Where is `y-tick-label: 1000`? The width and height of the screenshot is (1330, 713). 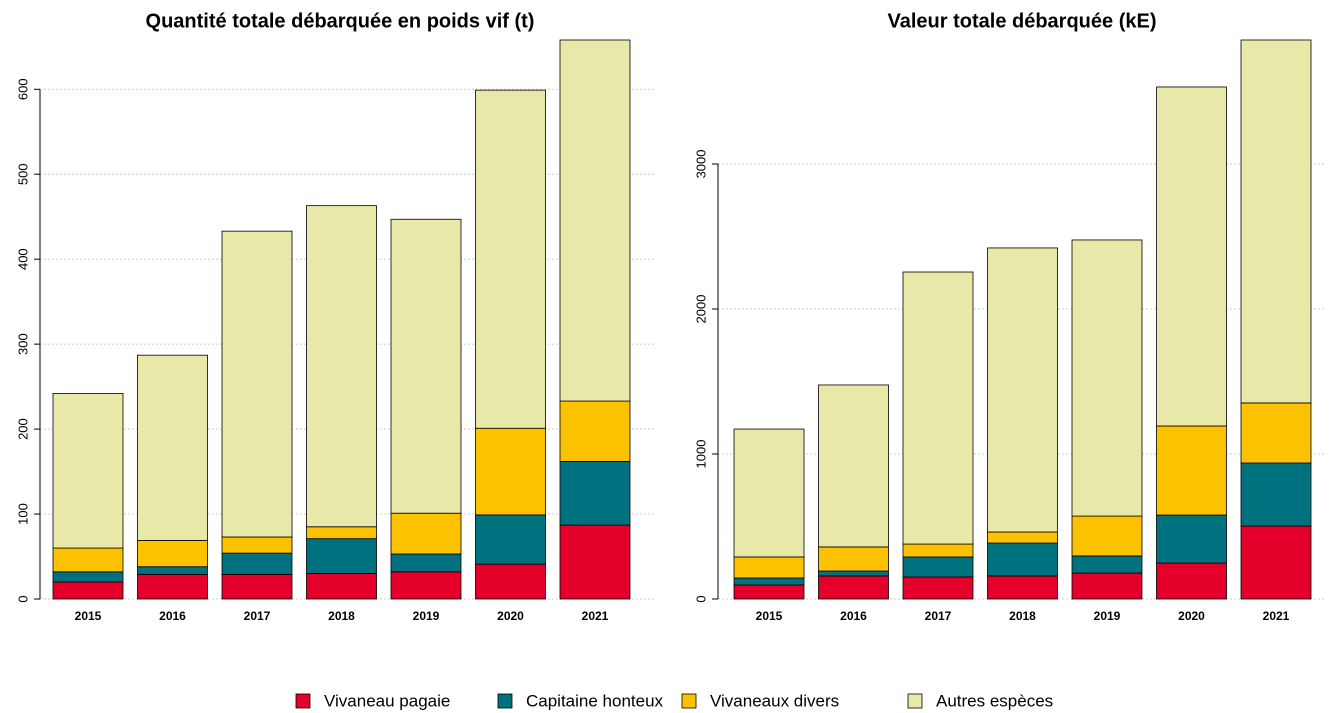 y-tick-label: 1000 is located at coordinates (700, 454).